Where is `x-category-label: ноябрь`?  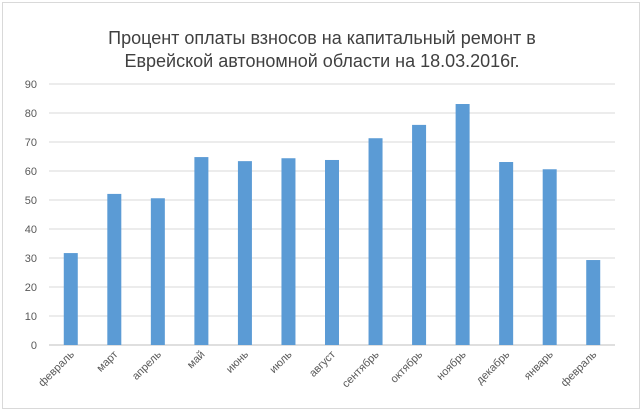 x-category-label: ноябрь is located at coordinates (452, 365).